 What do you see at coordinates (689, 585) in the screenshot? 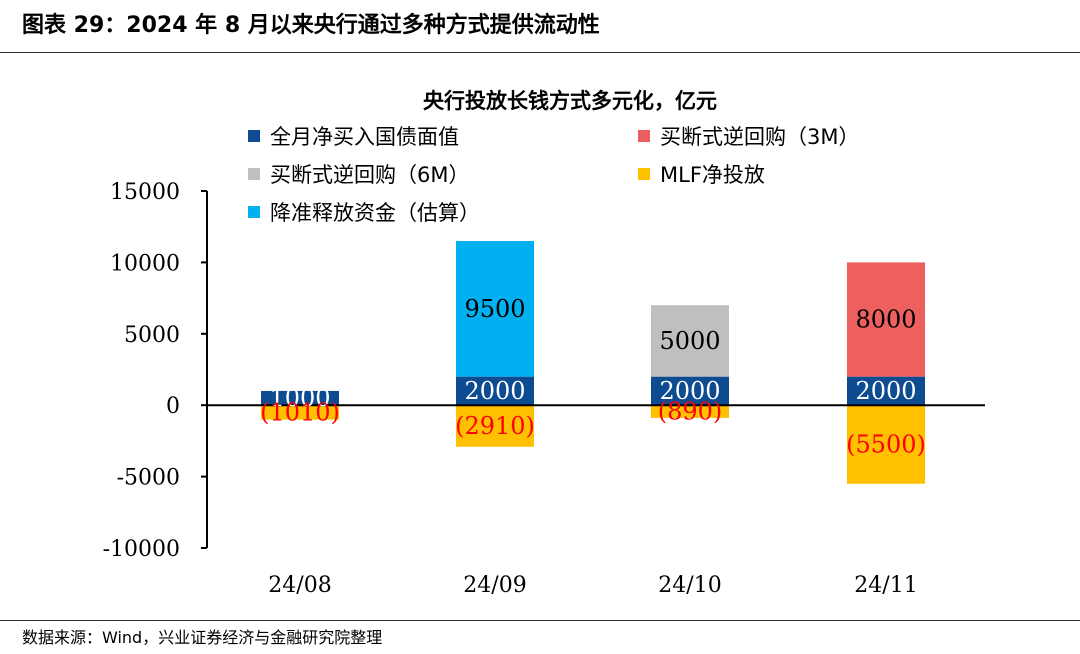
I see `x-tick-label: 24/10` at bounding box center [689, 585].